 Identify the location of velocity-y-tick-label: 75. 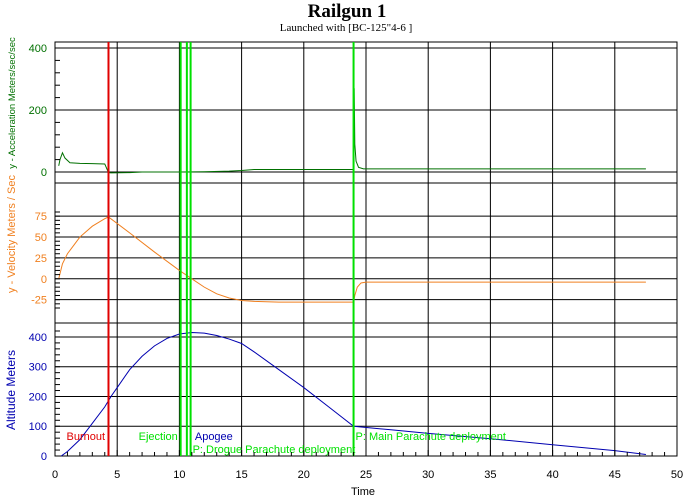
(41, 217).